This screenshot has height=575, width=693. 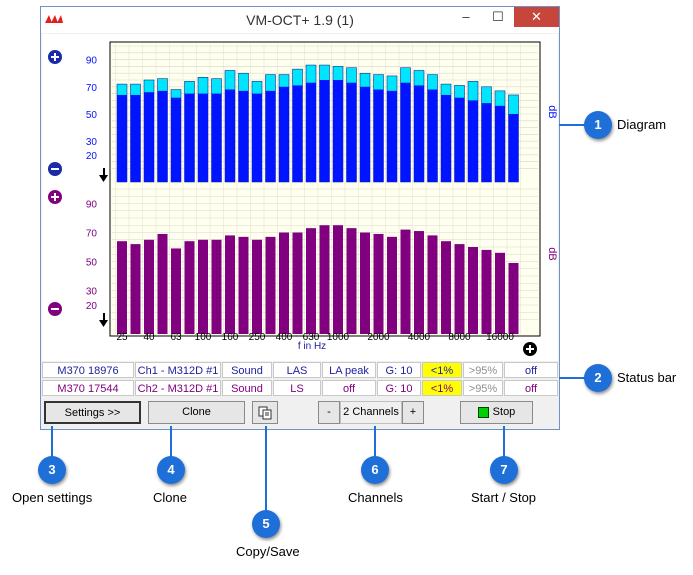 I want to click on status-channel-2: Ch2 - M312D #1, so click(x=178, y=388).